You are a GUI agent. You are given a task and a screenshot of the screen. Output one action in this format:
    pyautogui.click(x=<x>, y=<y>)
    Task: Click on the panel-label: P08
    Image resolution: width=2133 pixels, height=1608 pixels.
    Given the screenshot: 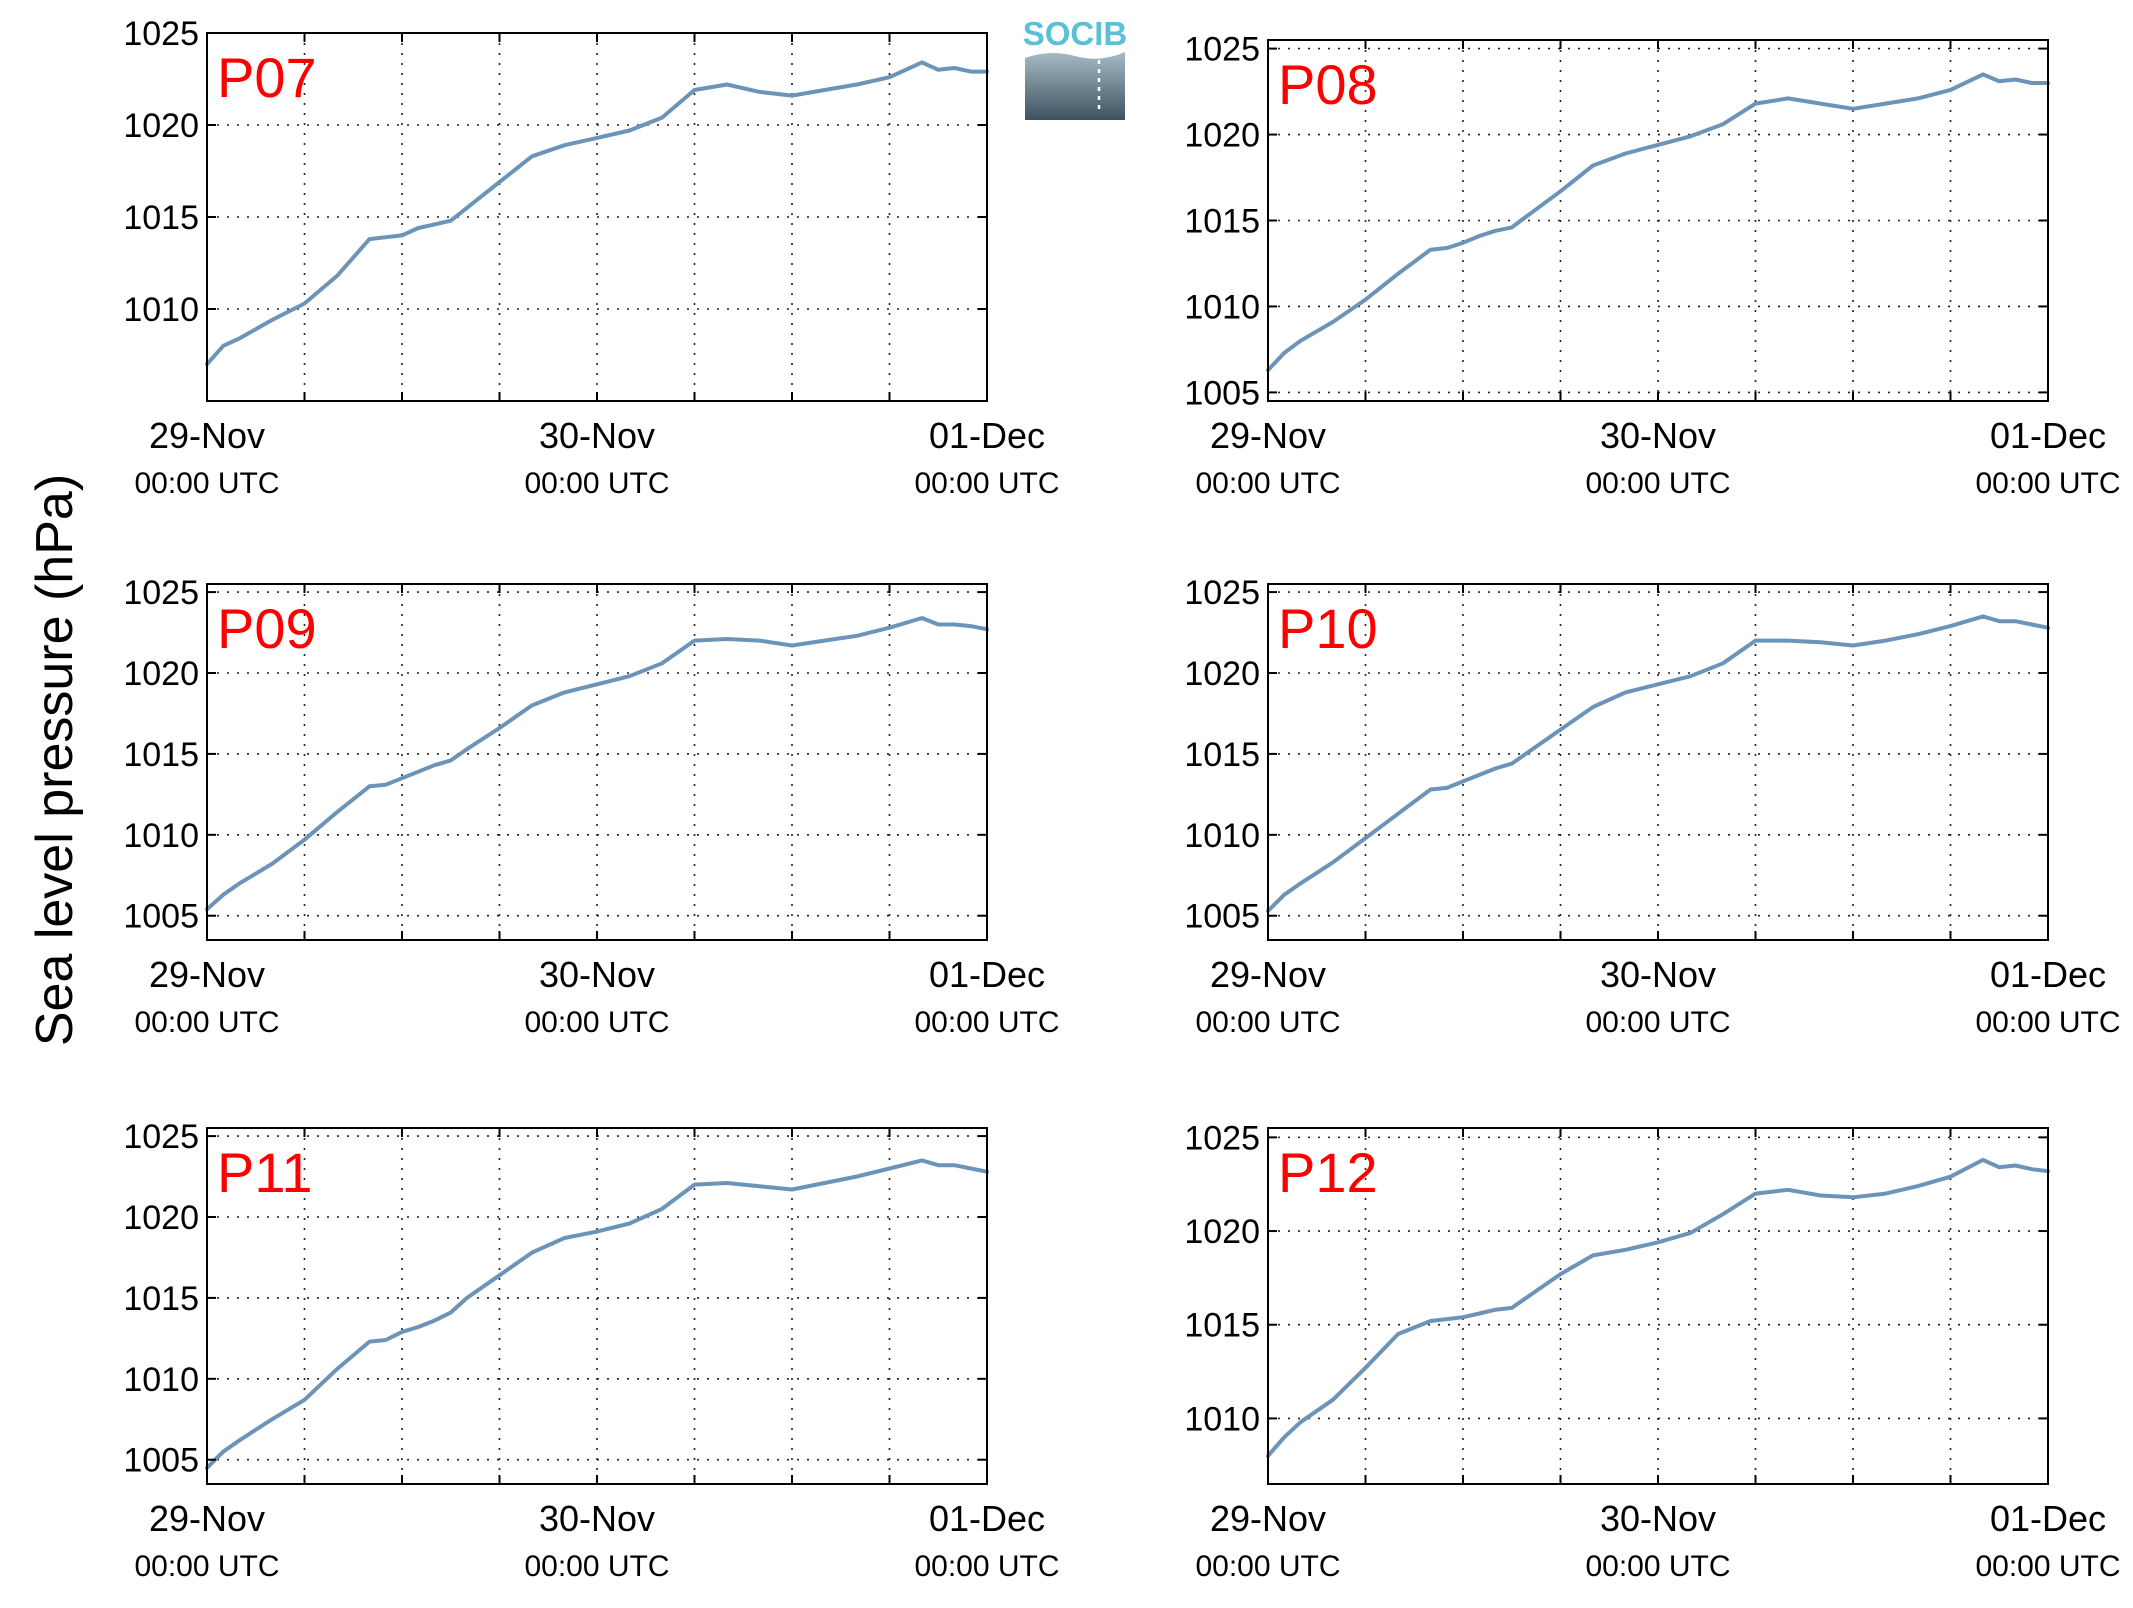 What is the action you would take?
    pyautogui.click(x=1328, y=84)
    